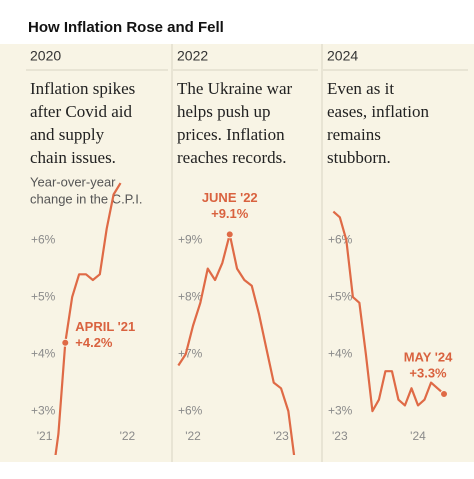  I want to click on annotation: MAY '24, so click(428, 356).